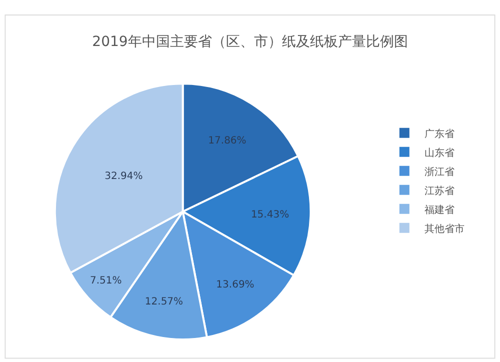  What do you see at coordinates (439, 134) in the screenshot?
I see `legend-label: 广东省` at bounding box center [439, 134].